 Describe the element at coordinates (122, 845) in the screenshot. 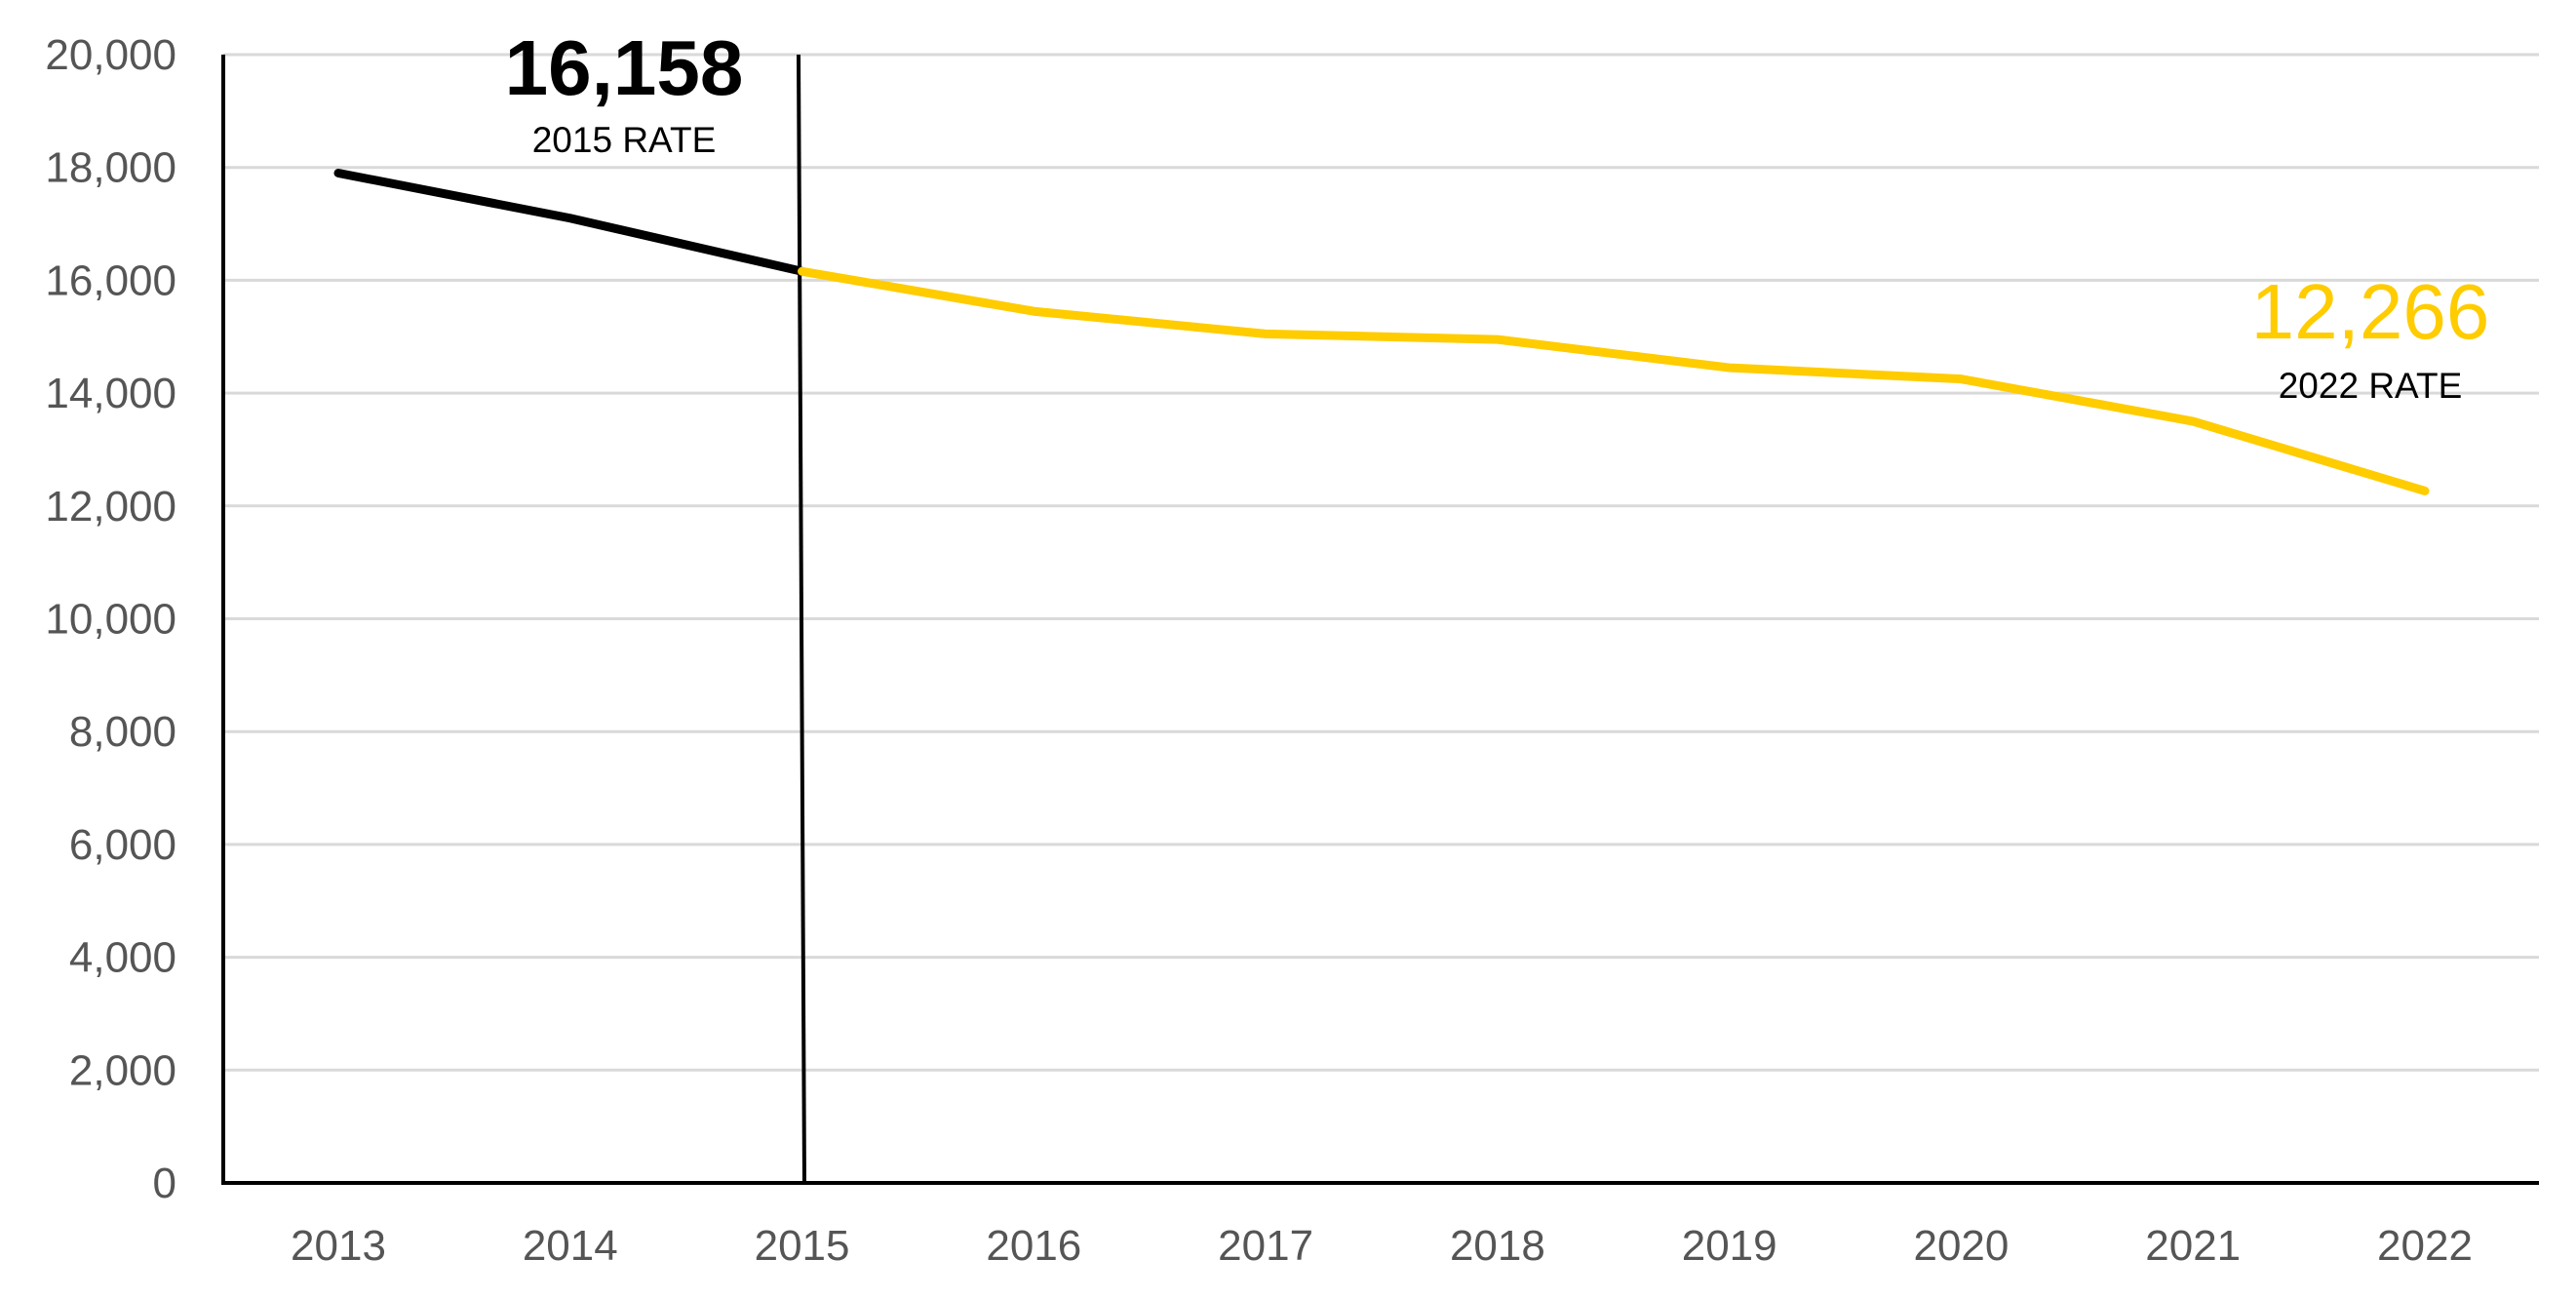

I see `y-tick-label: 6,000` at that location.